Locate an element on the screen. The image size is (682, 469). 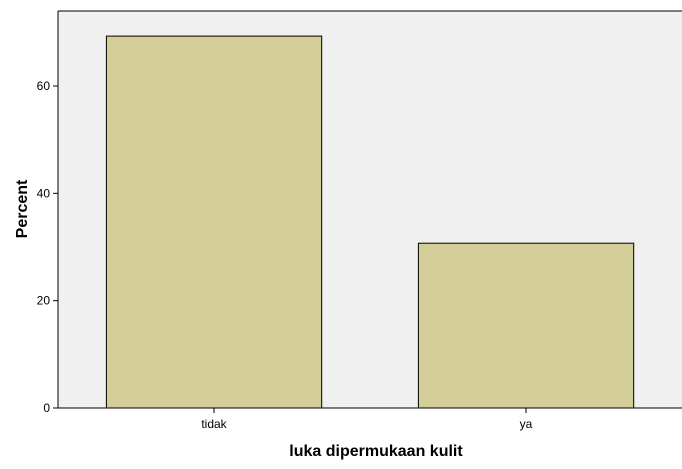
x-tick-label: ya is located at coordinates (526, 424).